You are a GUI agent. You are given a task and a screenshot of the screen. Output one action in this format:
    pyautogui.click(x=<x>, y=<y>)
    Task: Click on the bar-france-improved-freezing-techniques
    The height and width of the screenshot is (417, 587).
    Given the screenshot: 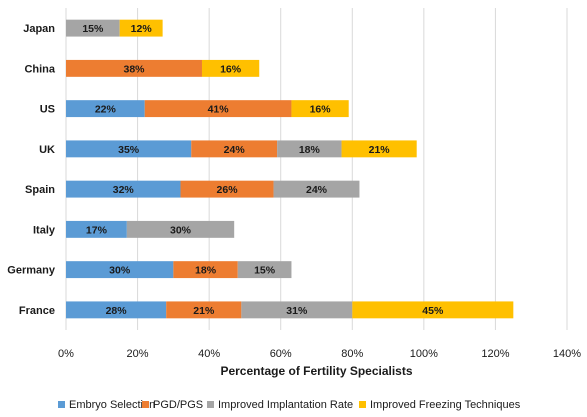 What is the action you would take?
    pyautogui.click(x=433, y=310)
    